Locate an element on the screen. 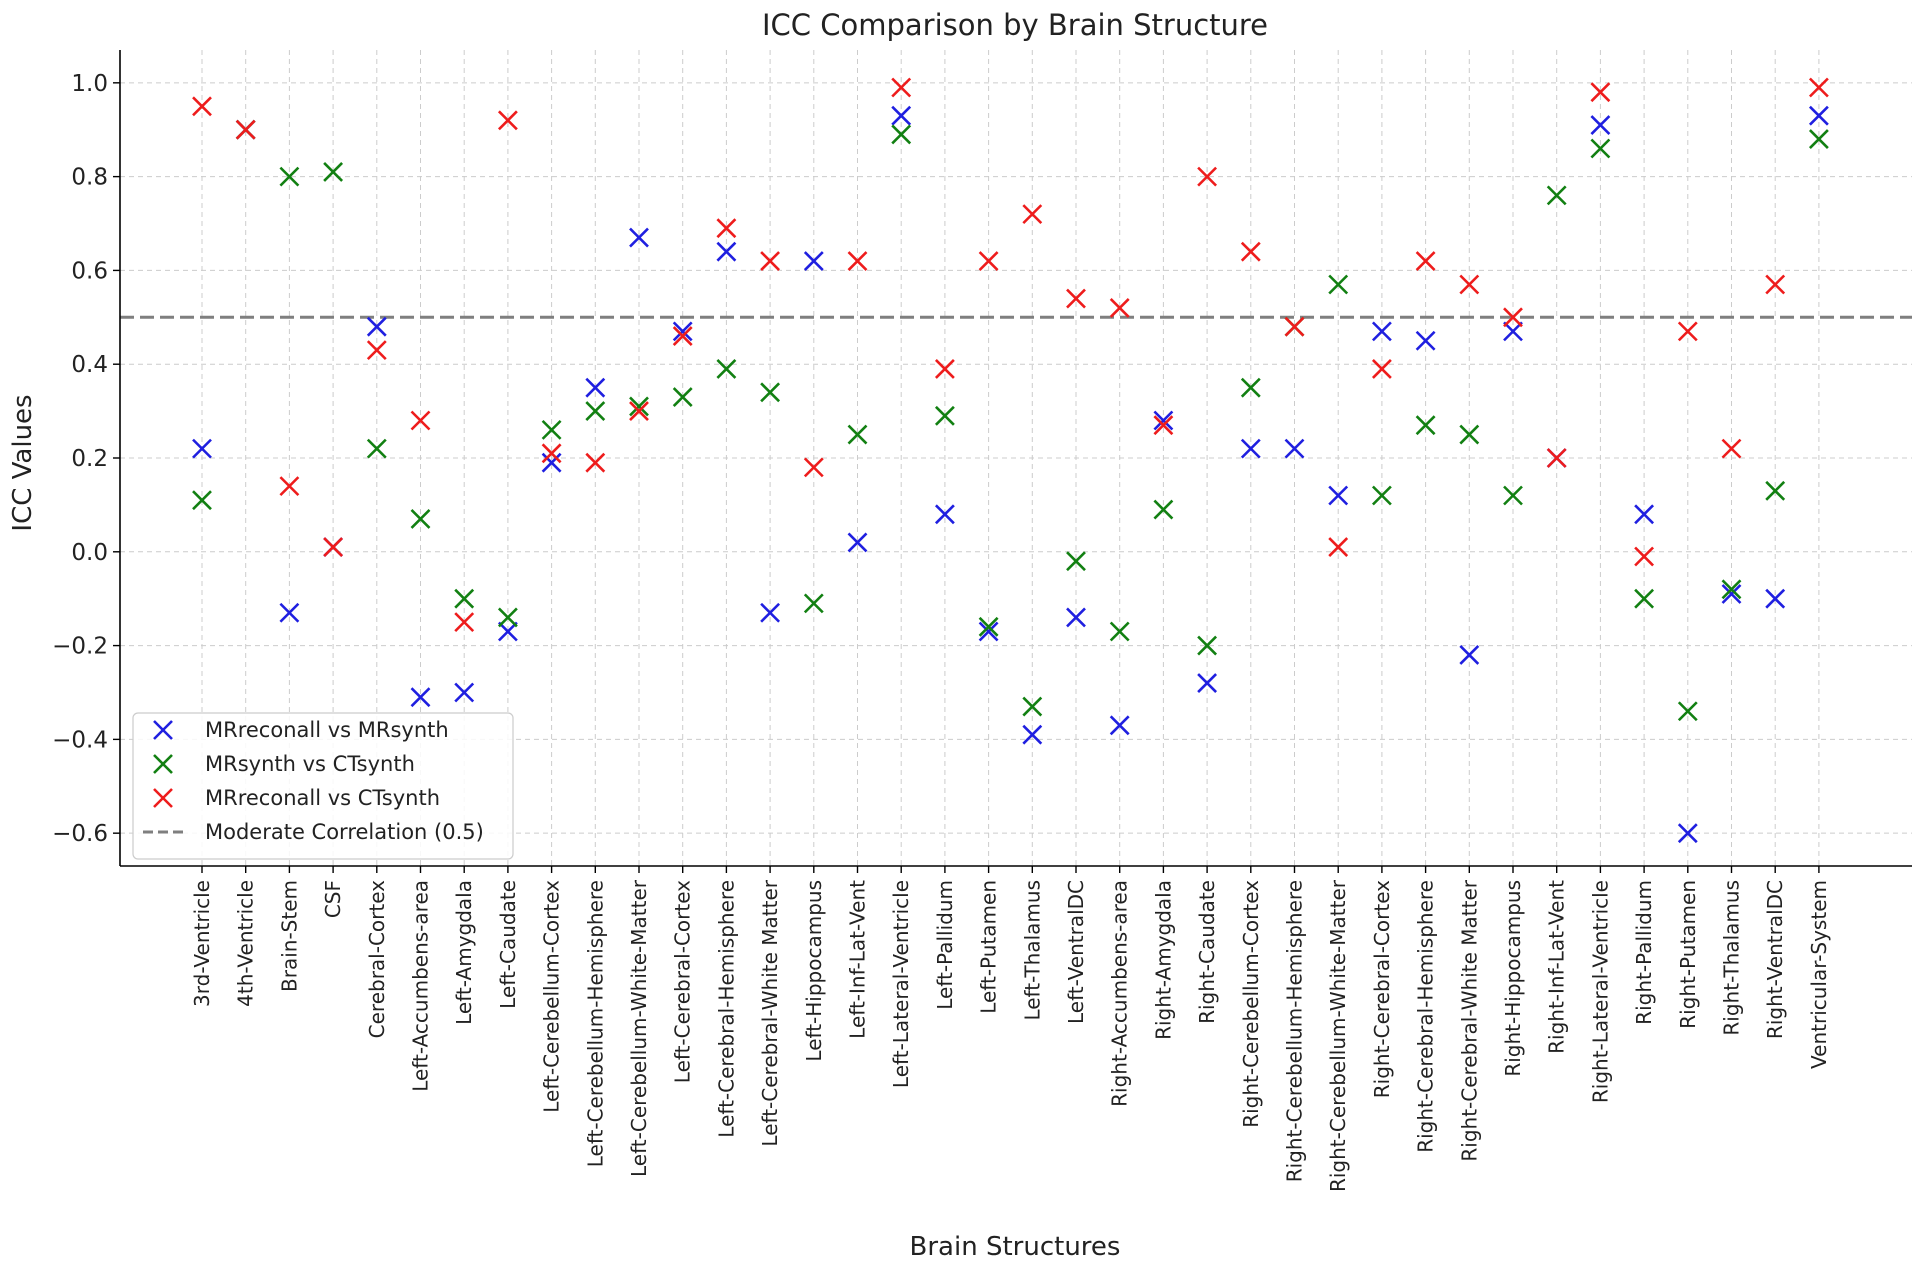 The height and width of the screenshot is (1279, 1920). x-tick-label: 4th-Ventricle is located at coordinates (246, 943).